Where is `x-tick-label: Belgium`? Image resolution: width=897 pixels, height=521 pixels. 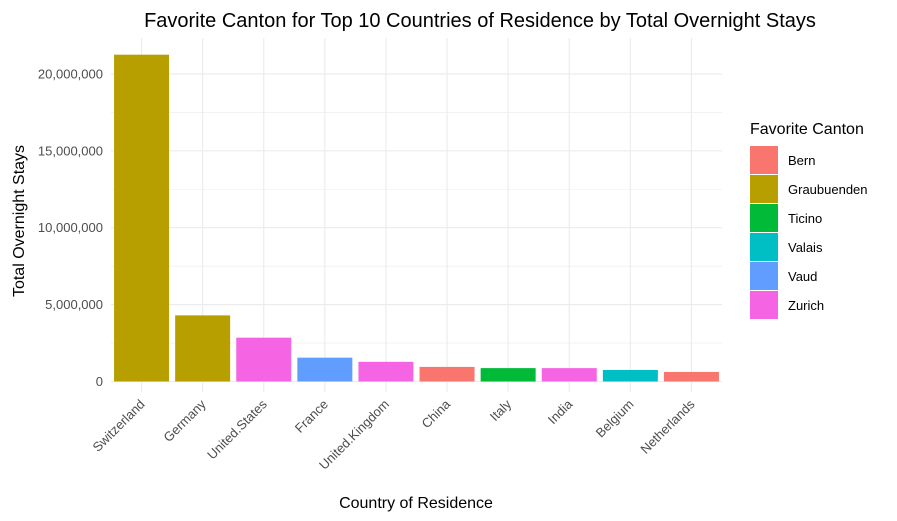
x-tick-label: Belgium is located at coordinates (615, 419).